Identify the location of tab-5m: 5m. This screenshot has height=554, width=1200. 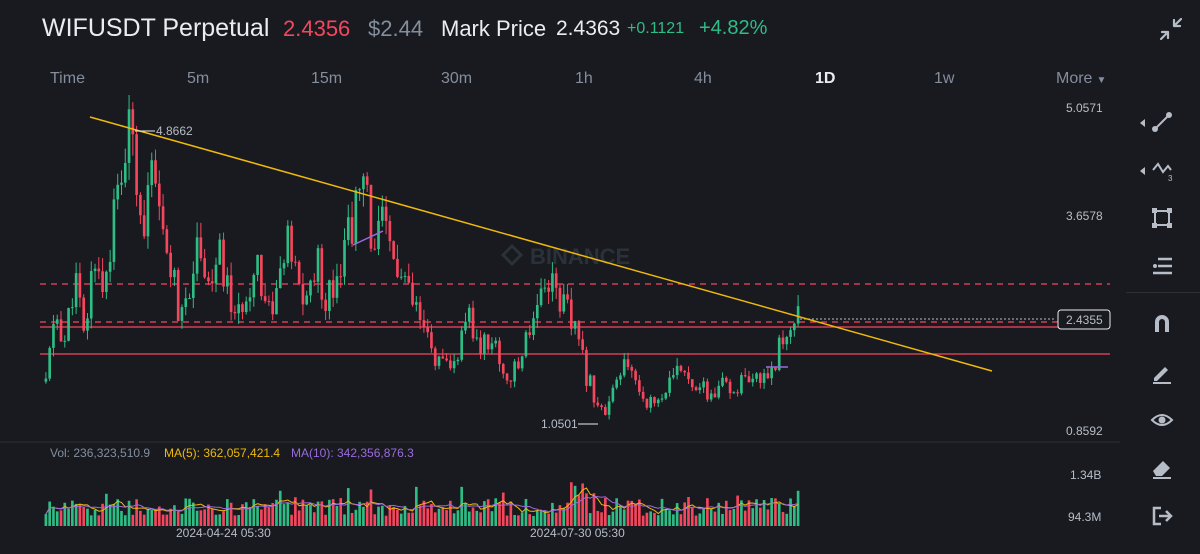
(198, 78).